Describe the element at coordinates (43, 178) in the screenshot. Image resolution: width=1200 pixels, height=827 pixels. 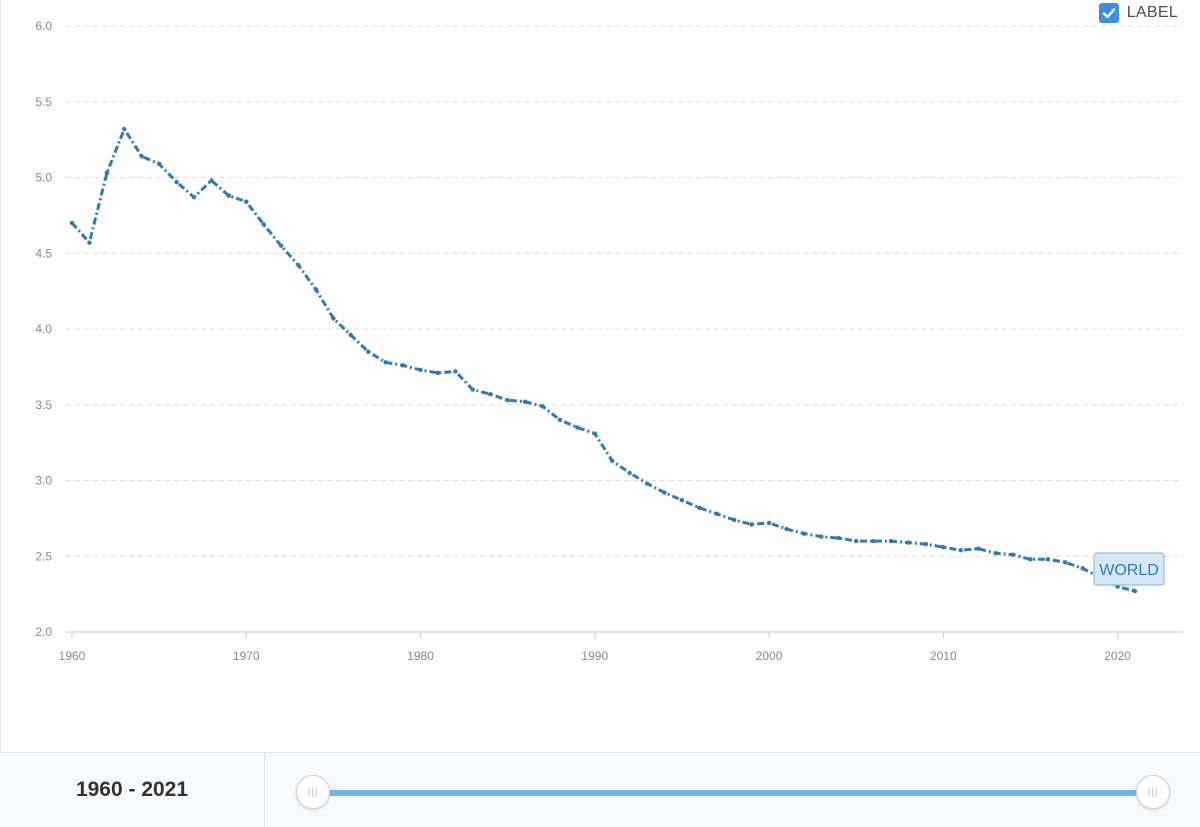
I see `y-tick-label: 5.0` at that location.